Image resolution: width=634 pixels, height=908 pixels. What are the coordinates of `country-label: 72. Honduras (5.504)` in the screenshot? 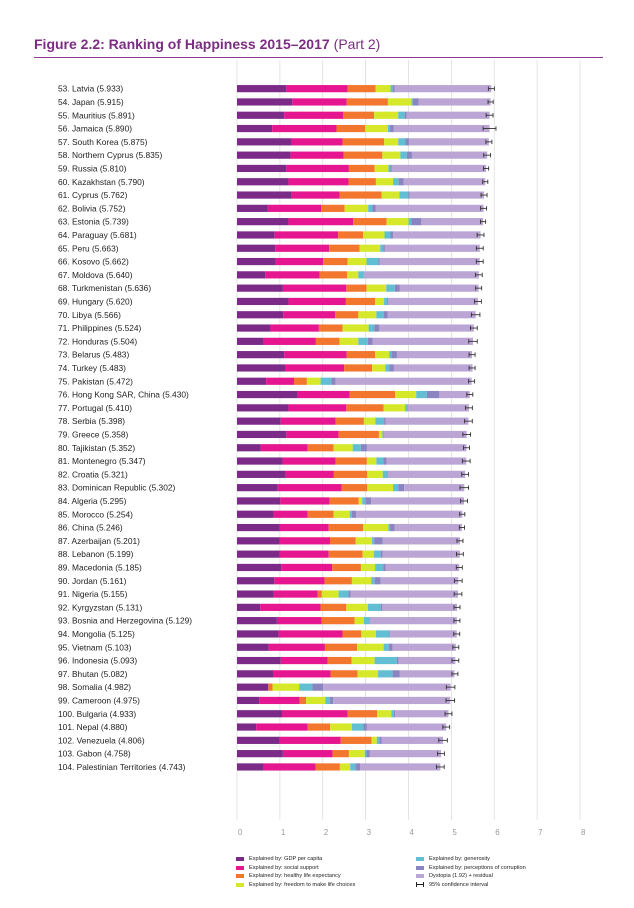 It's located at (97, 341).